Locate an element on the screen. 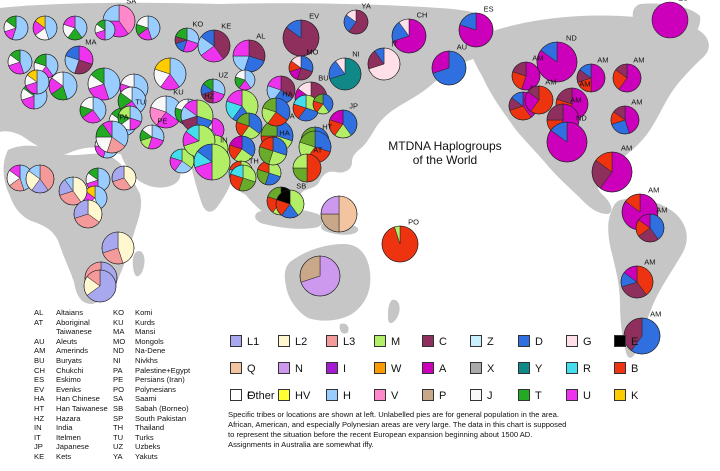 This screenshot has width=720, height=471. abbreviation-code: ES is located at coordinates (39, 380).